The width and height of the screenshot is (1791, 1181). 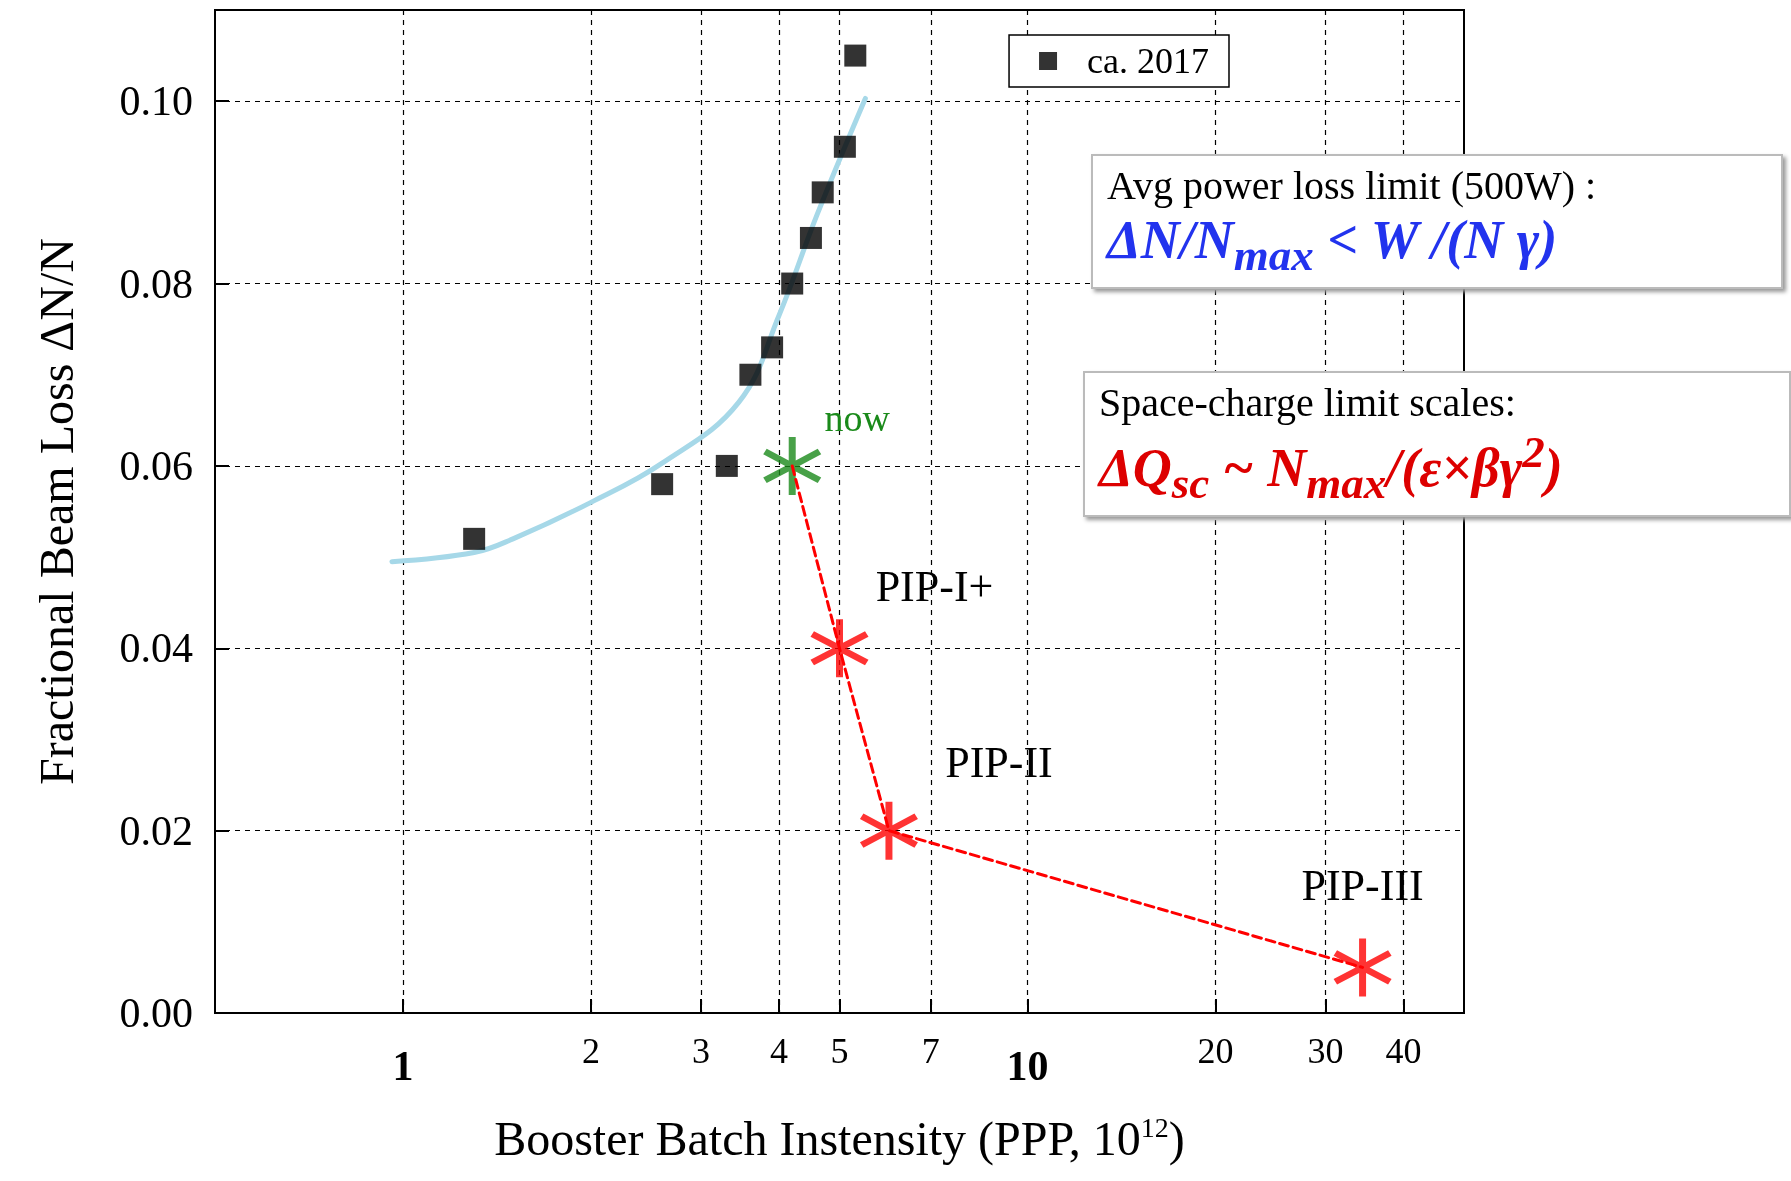 I want to click on y-axis-title: Fractional Beam Loss ΔN/N, so click(x=56, y=511).